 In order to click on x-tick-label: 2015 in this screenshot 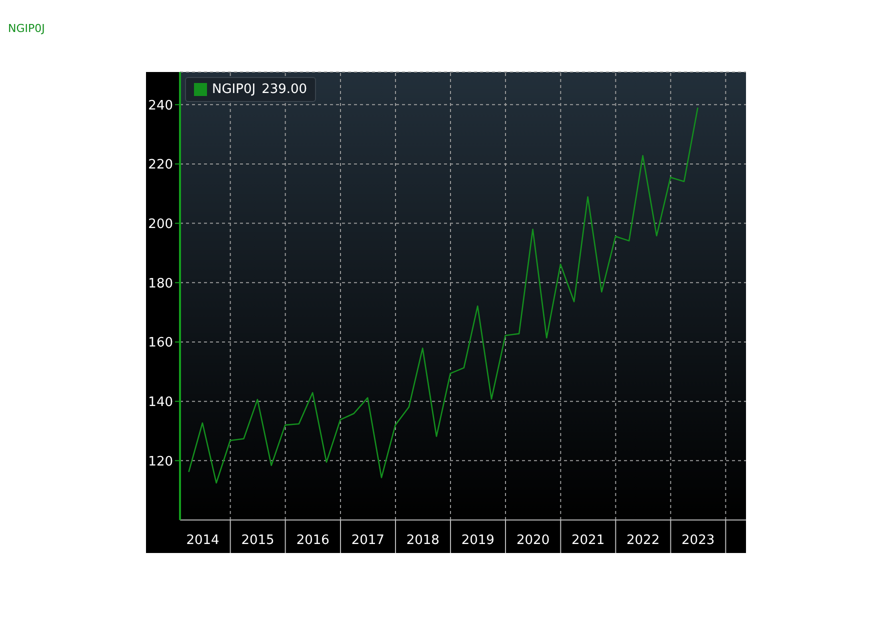, I will do `click(257, 540)`.